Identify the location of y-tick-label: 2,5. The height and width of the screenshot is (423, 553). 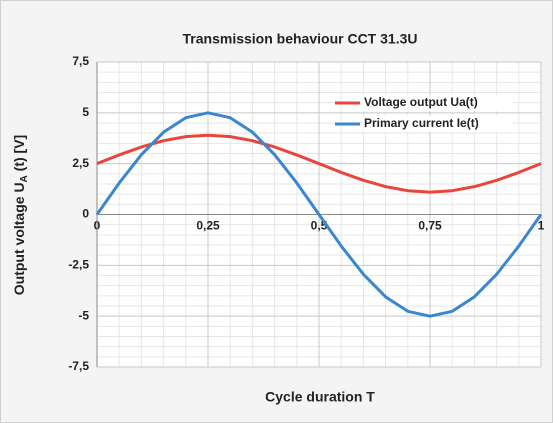
(80, 163).